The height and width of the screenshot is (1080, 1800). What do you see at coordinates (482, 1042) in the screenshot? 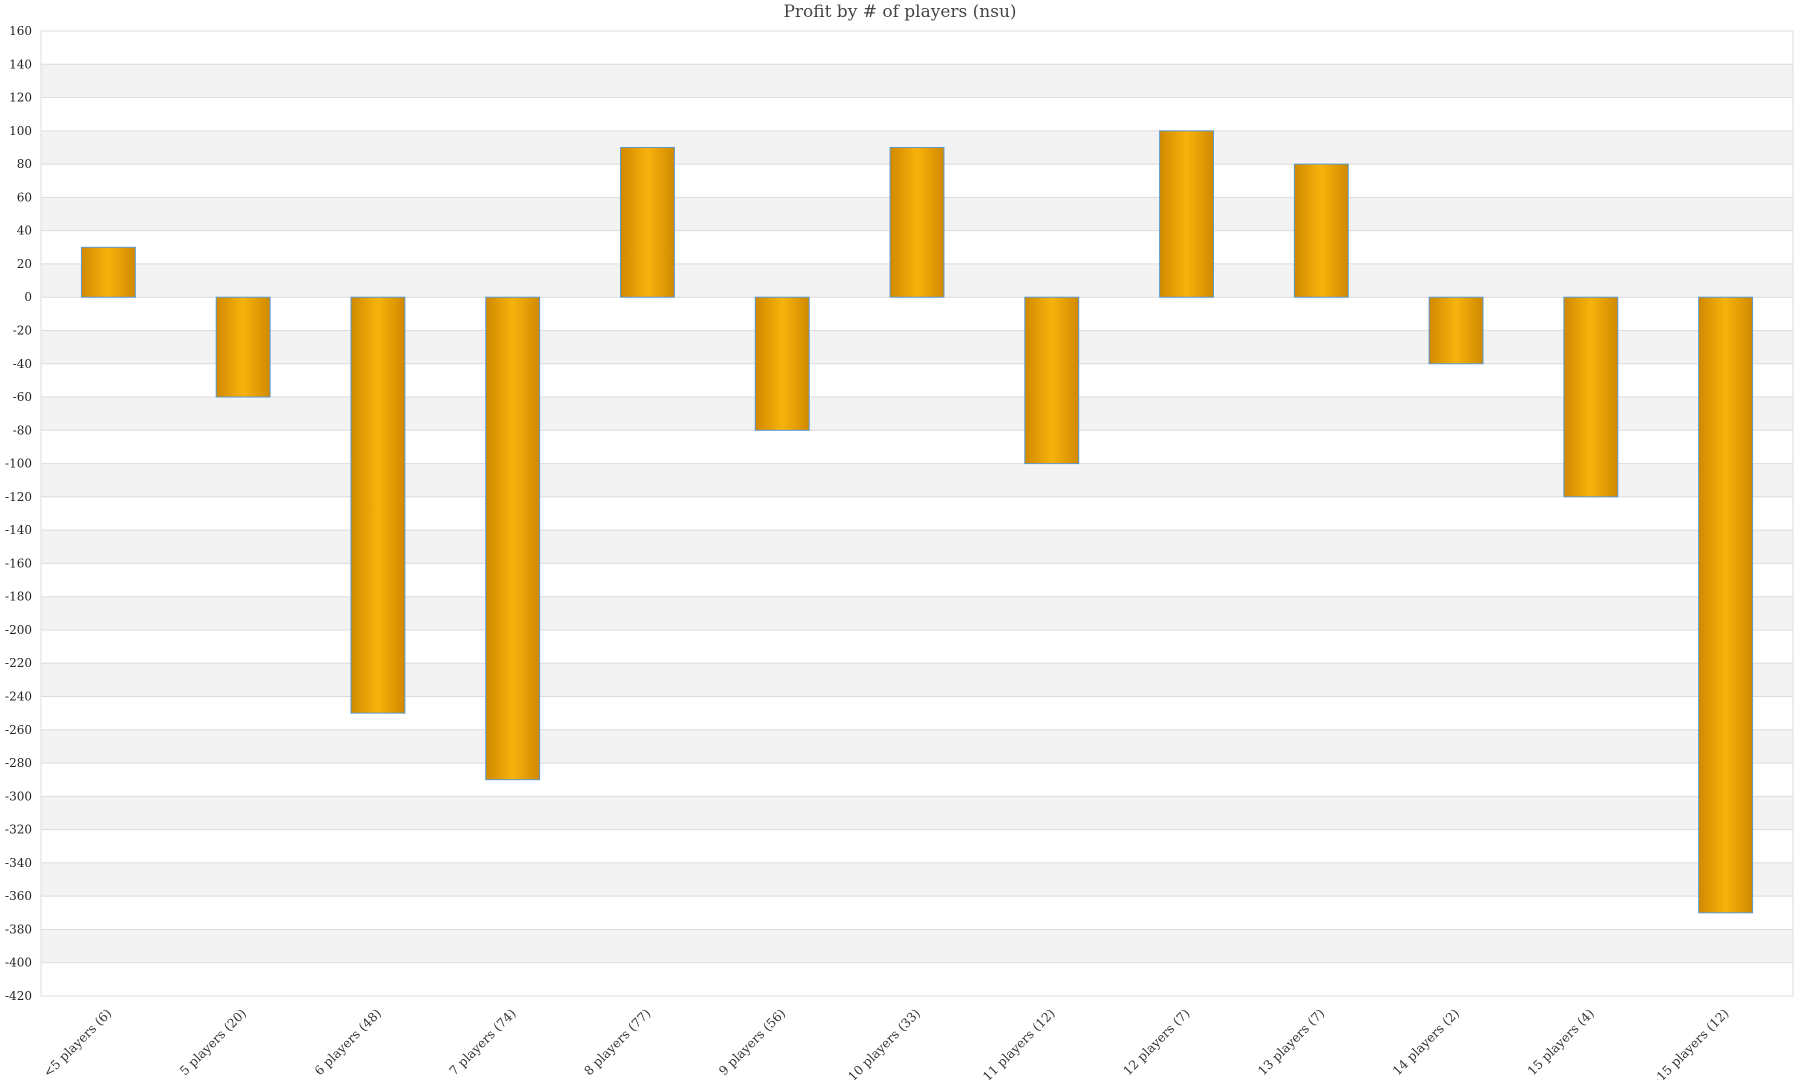
I see `x-tick-label: 7 players (74)` at bounding box center [482, 1042].